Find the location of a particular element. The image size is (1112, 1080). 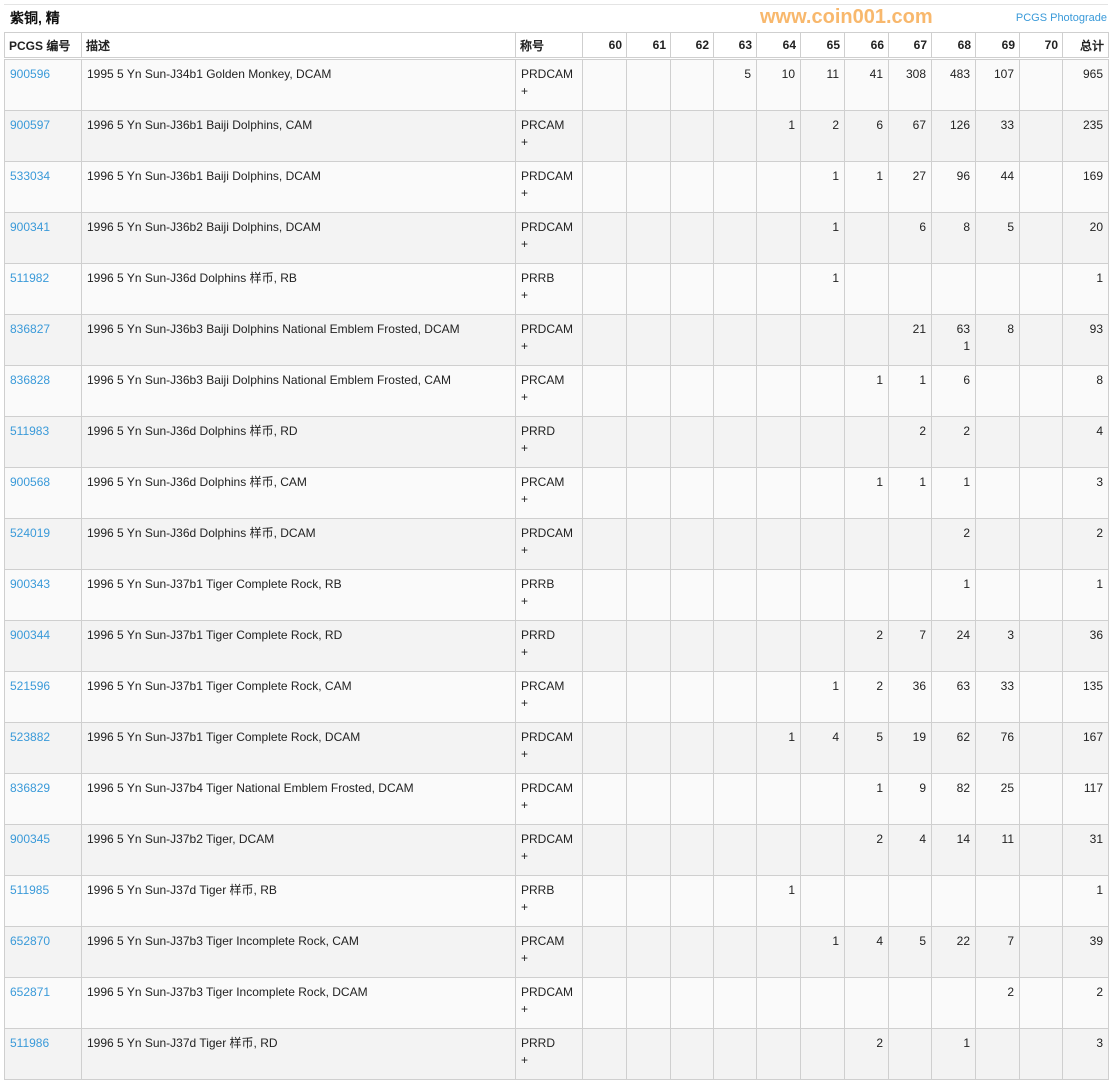

grade-count-cell: 67 is located at coordinates (910, 136).